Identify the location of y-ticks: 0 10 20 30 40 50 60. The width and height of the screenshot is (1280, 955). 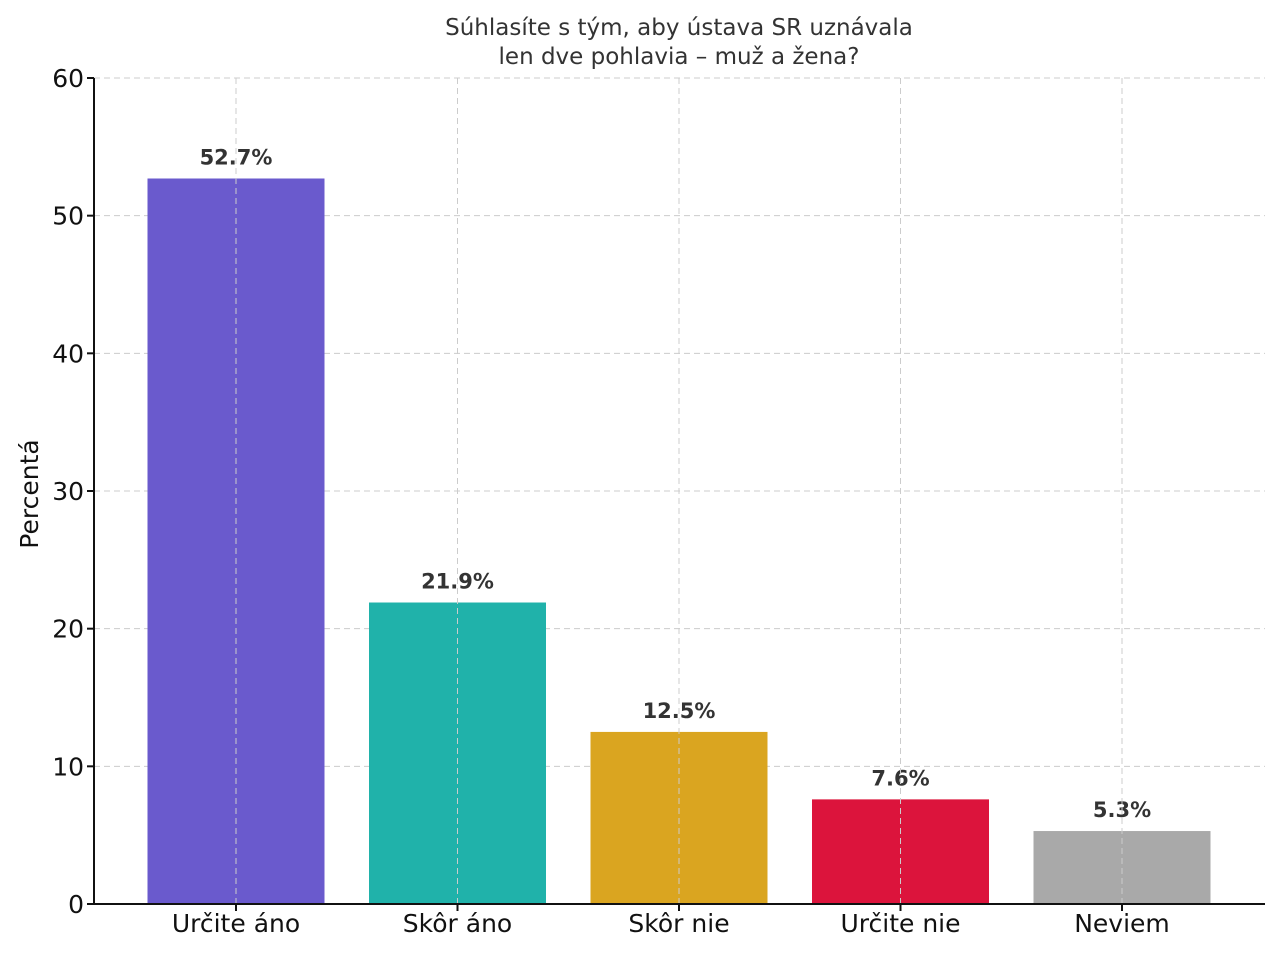
(73, 491).